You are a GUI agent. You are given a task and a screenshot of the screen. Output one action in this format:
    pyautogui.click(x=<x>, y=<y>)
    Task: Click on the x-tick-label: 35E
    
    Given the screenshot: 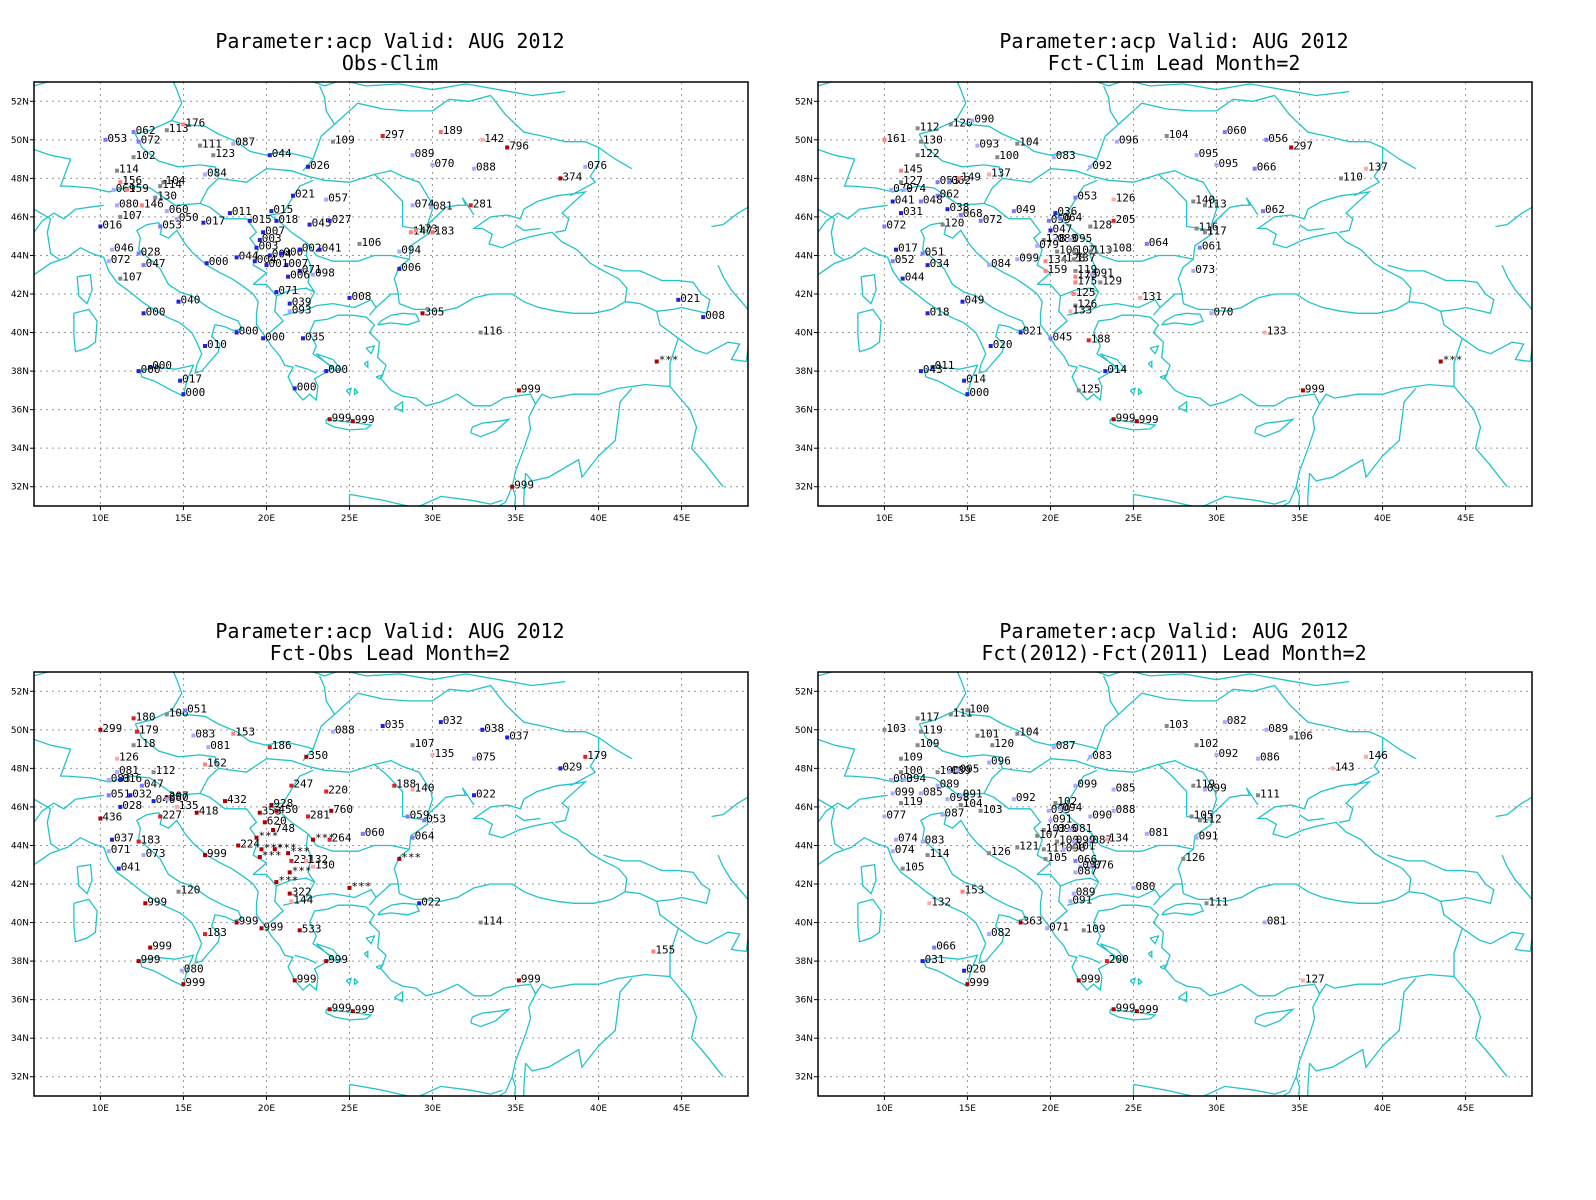 What is the action you would take?
    pyautogui.click(x=515, y=1109)
    